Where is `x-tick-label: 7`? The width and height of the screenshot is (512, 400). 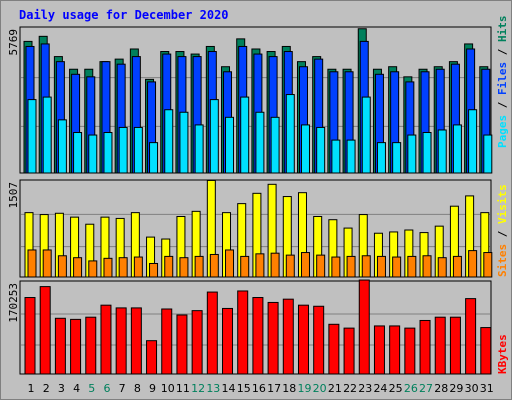 x-tick-label: 7 is located at coordinates (122, 388).